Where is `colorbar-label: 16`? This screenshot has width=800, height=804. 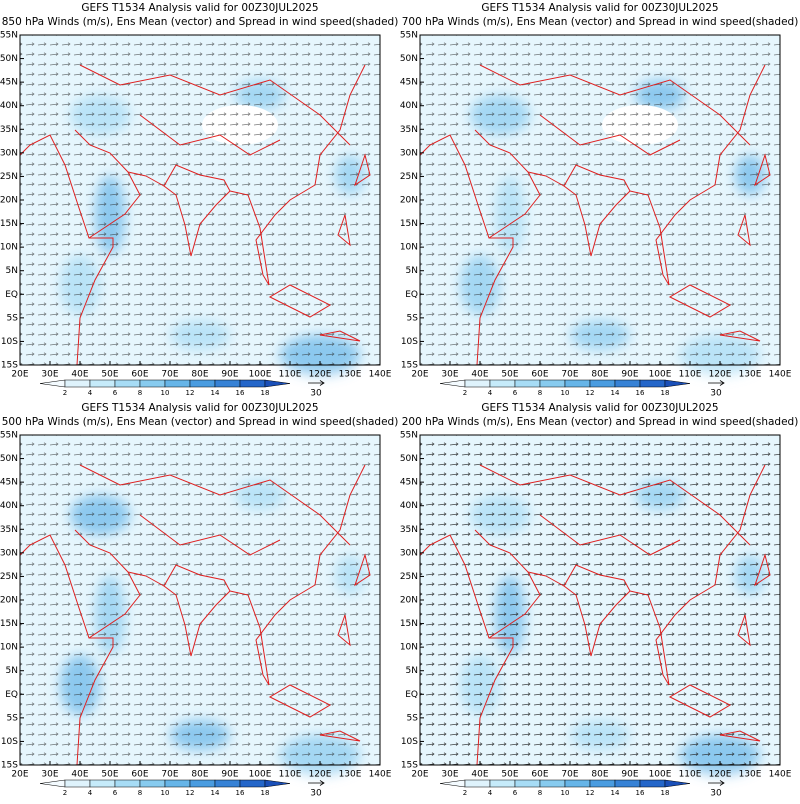 colorbar-label: 16 is located at coordinates (240, 393).